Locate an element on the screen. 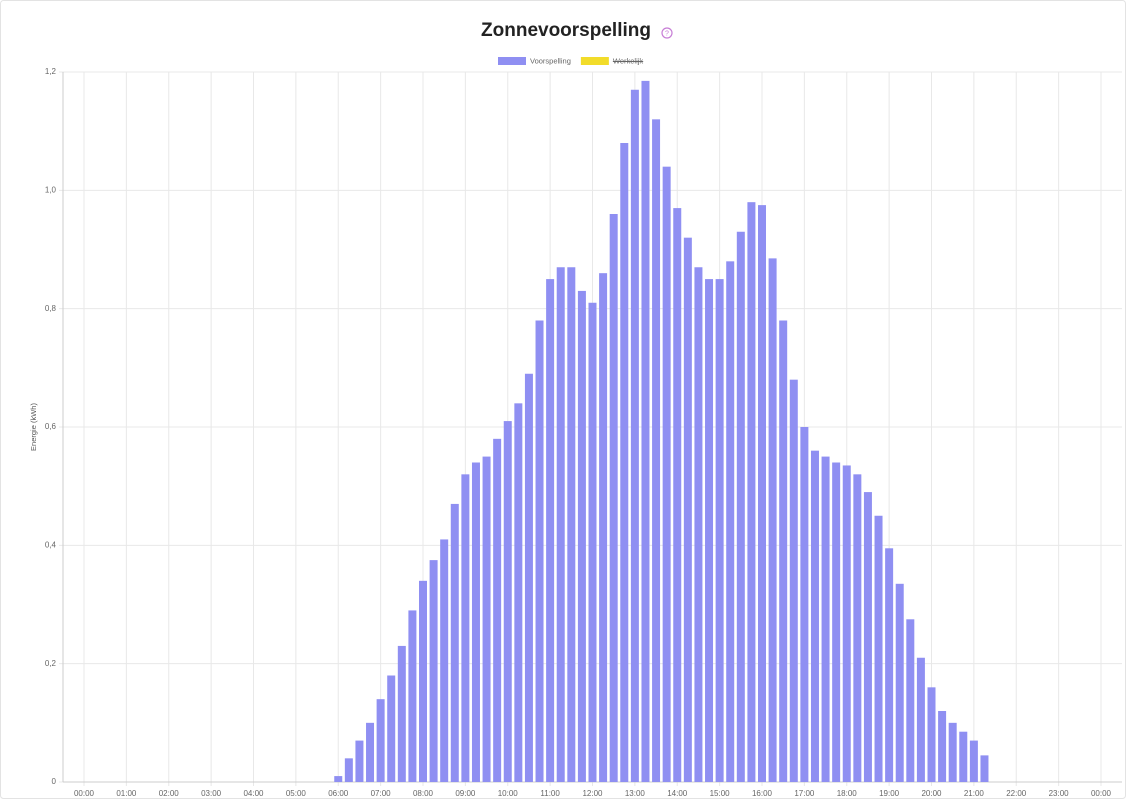 The height and width of the screenshot is (799, 1126). x-tick-label: 20:00 is located at coordinates (931, 793).